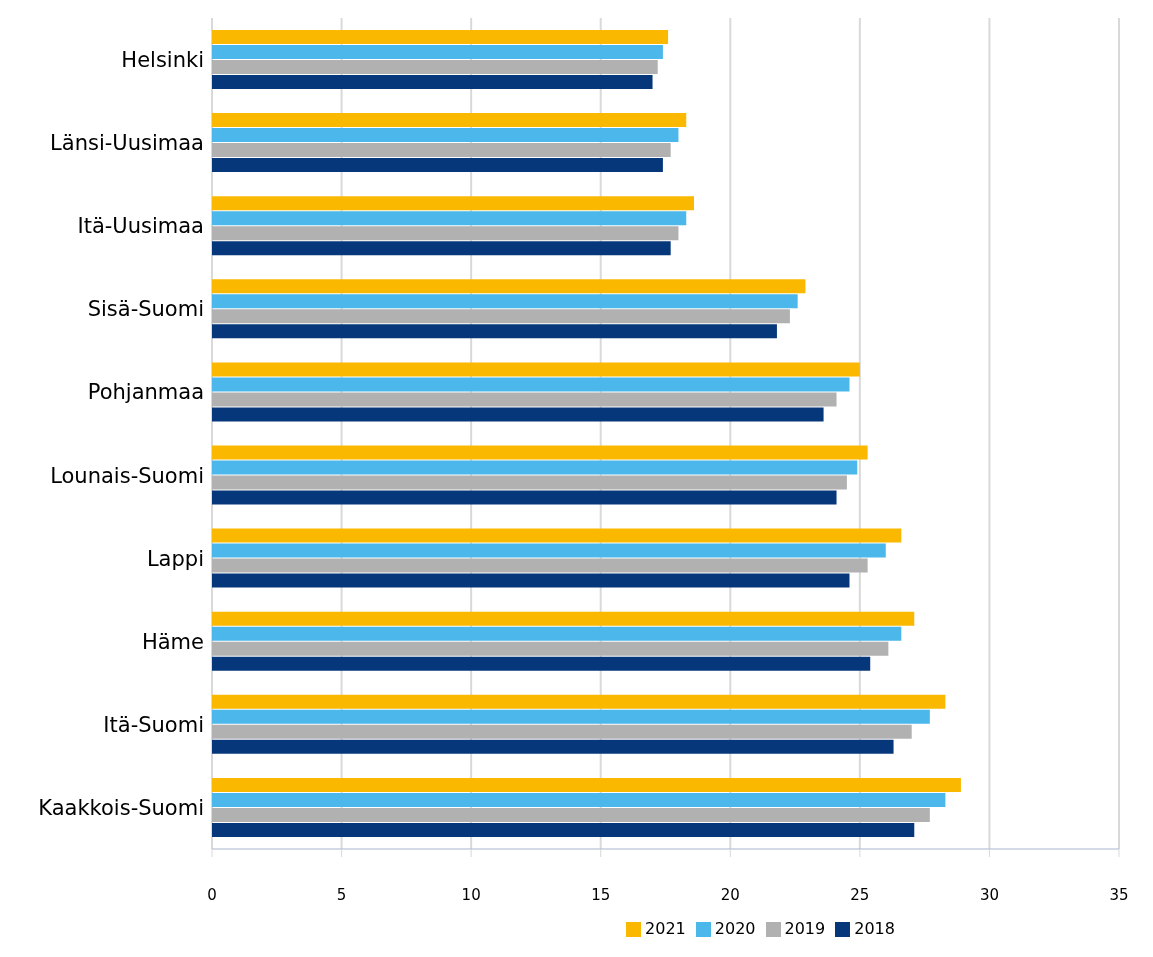 The height and width of the screenshot is (957, 1153). Describe the element at coordinates (172, 641) in the screenshot. I see `y-tick-label: Häme` at that location.